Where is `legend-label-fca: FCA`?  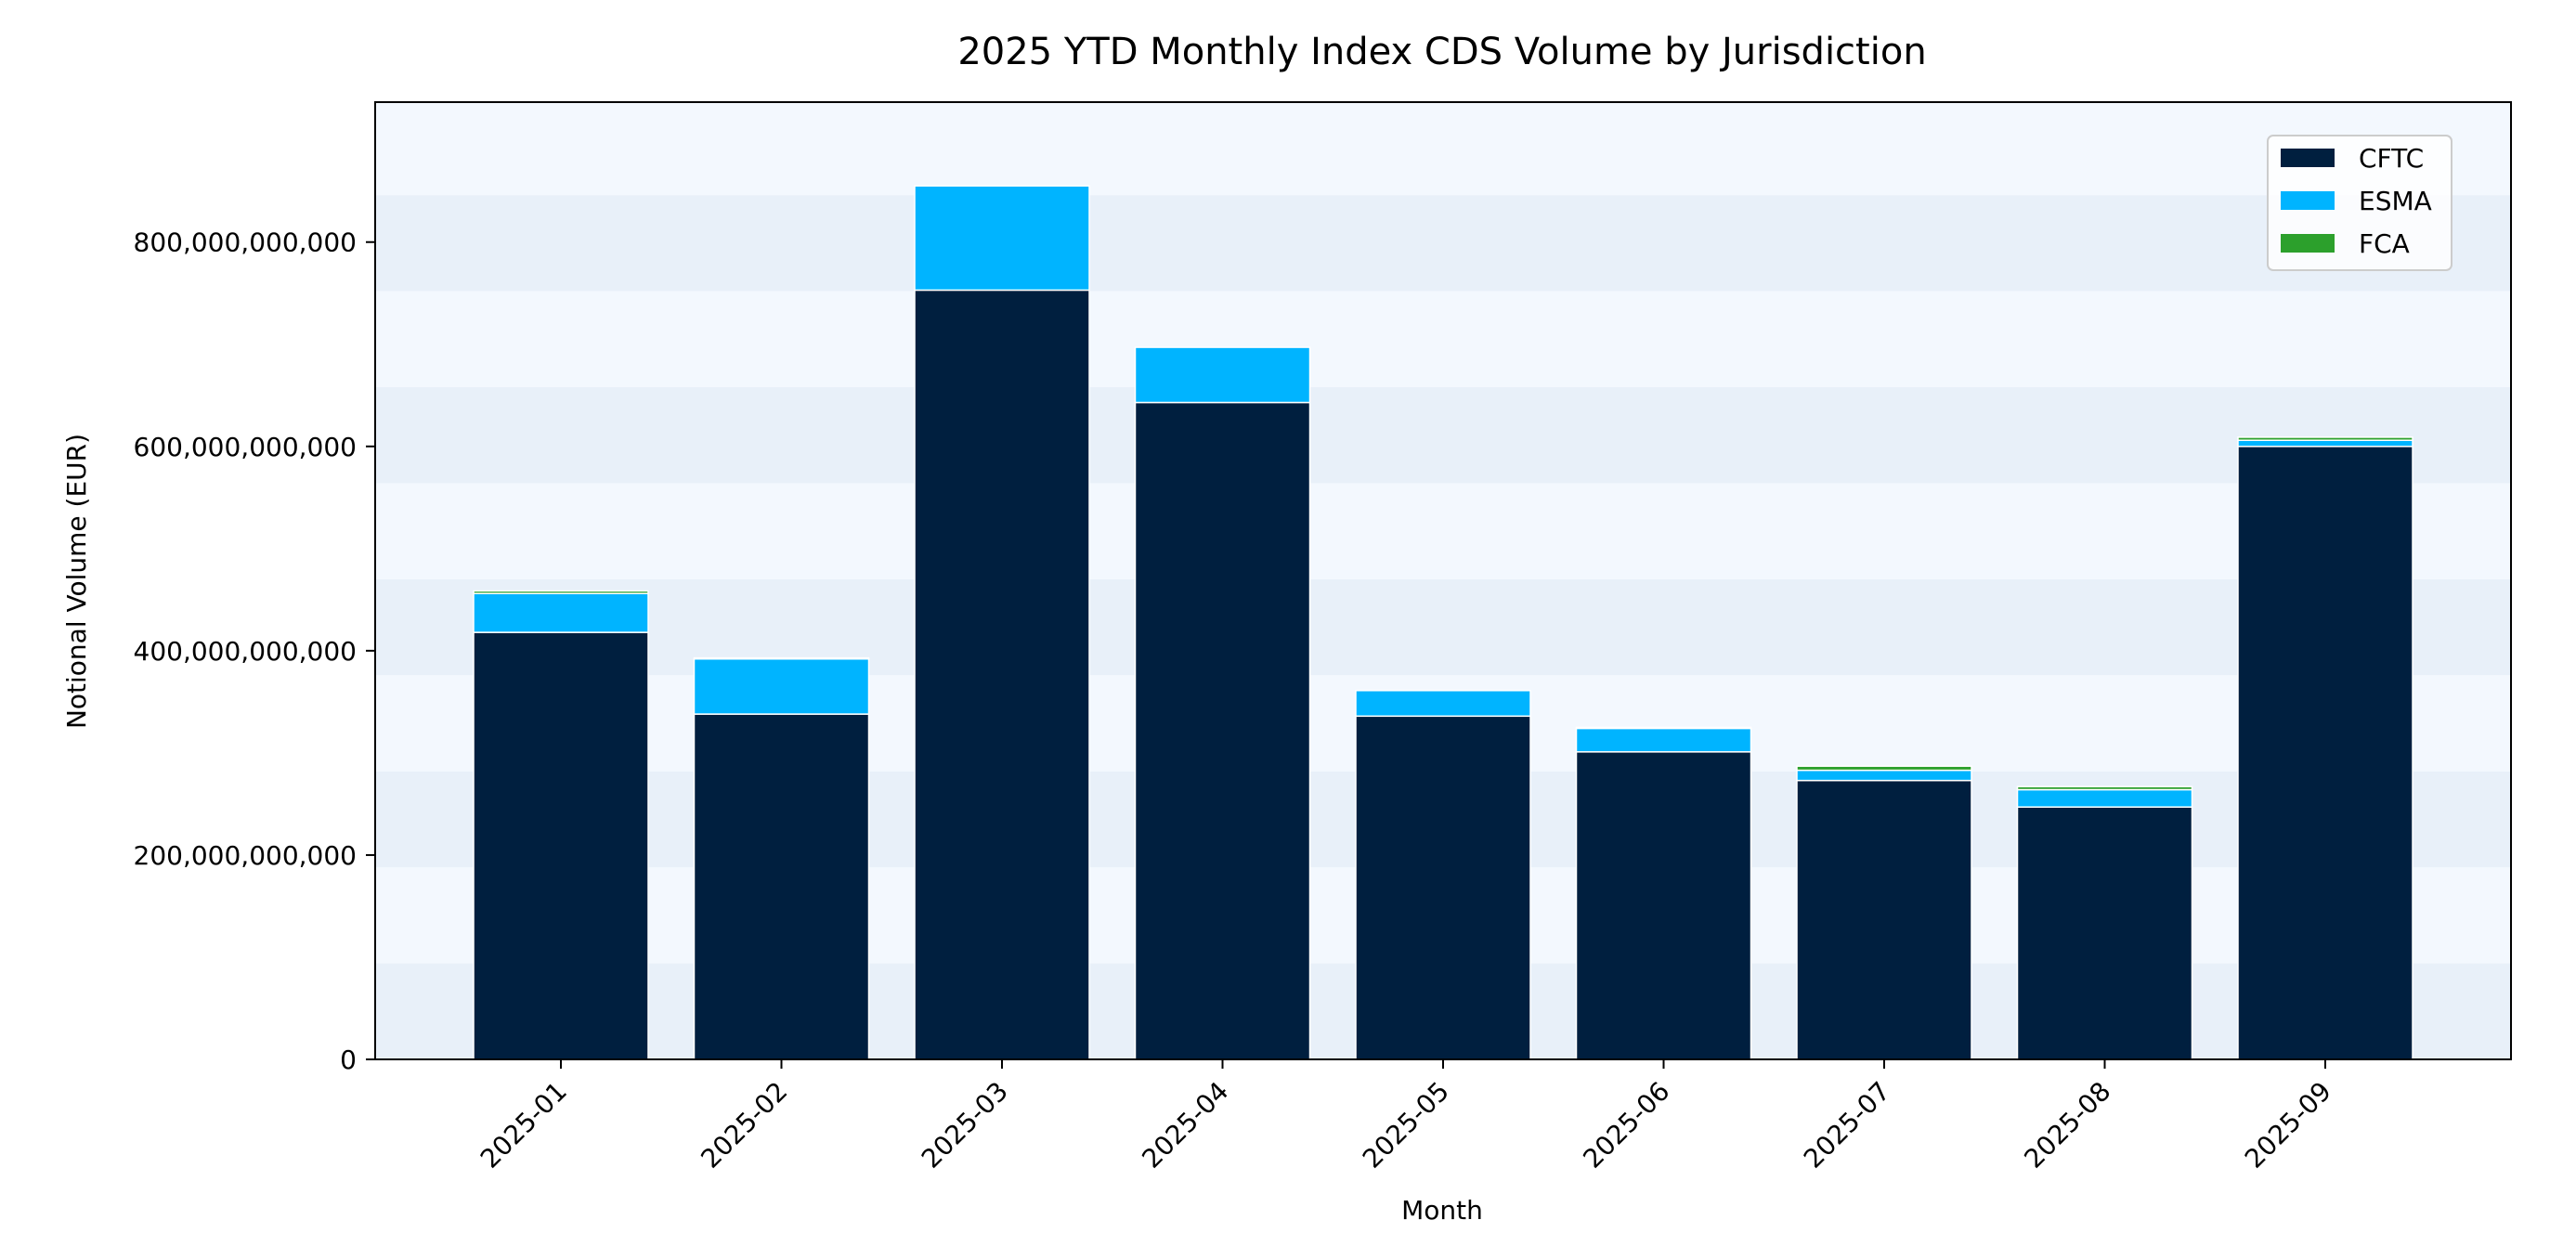
legend-label-fca: FCA is located at coordinates (2384, 243).